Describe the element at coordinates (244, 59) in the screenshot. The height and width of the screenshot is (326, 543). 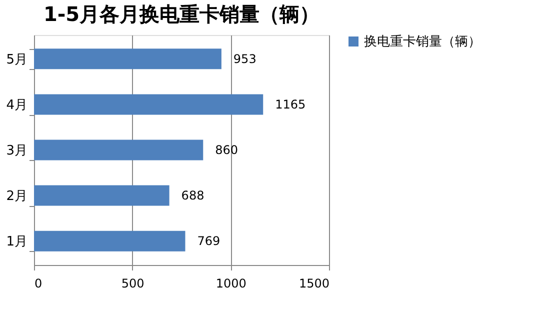
I see `data-label: 953` at that location.